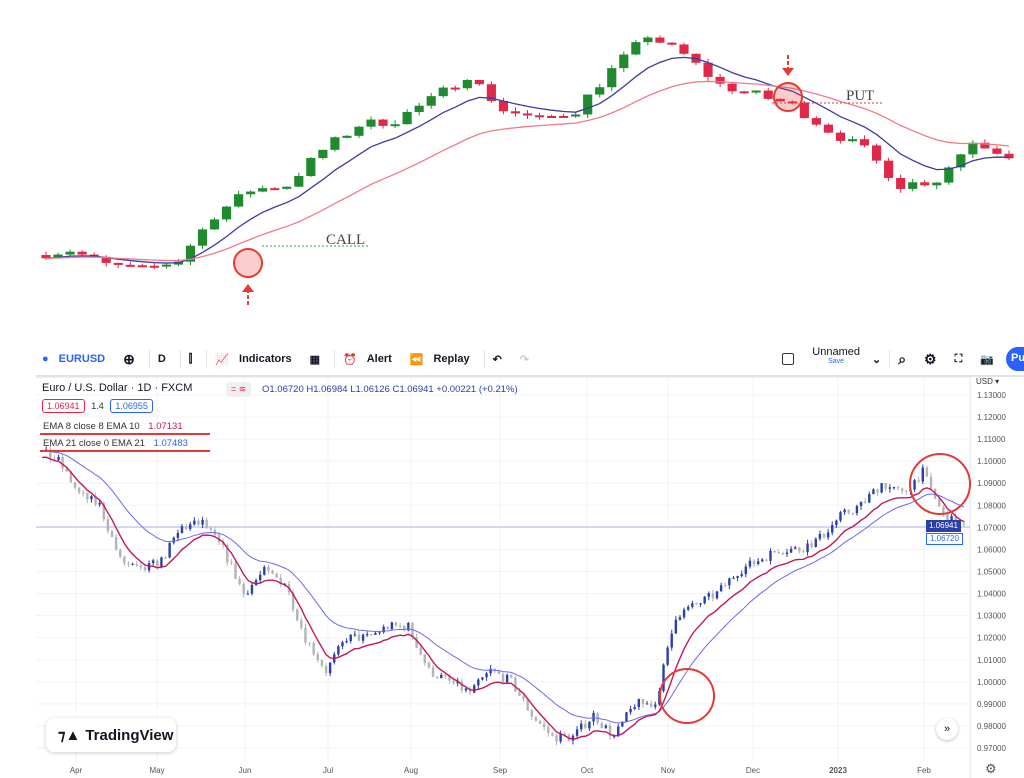  What do you see at coordinates (379, 359) in the screenshot?
I see `alert-label: Alert` at bounding box center [379, 359].